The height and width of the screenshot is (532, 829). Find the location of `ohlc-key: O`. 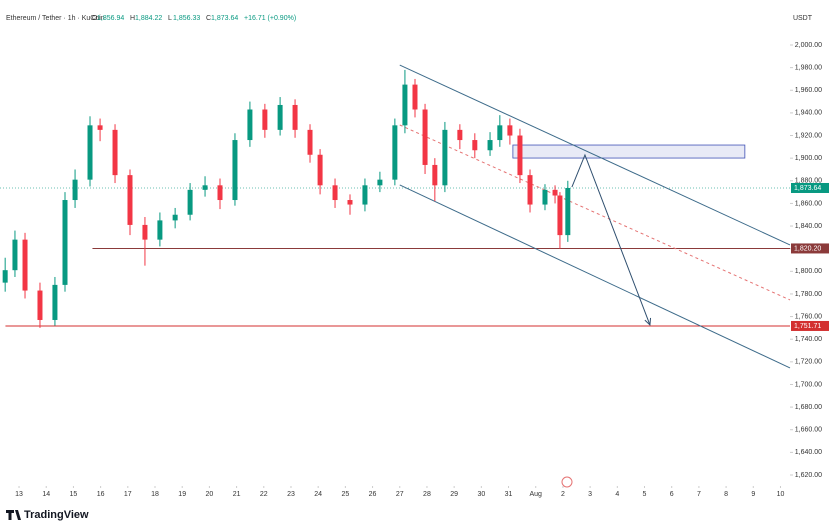

ohlc-key: O is located at coordinates (95, 18).